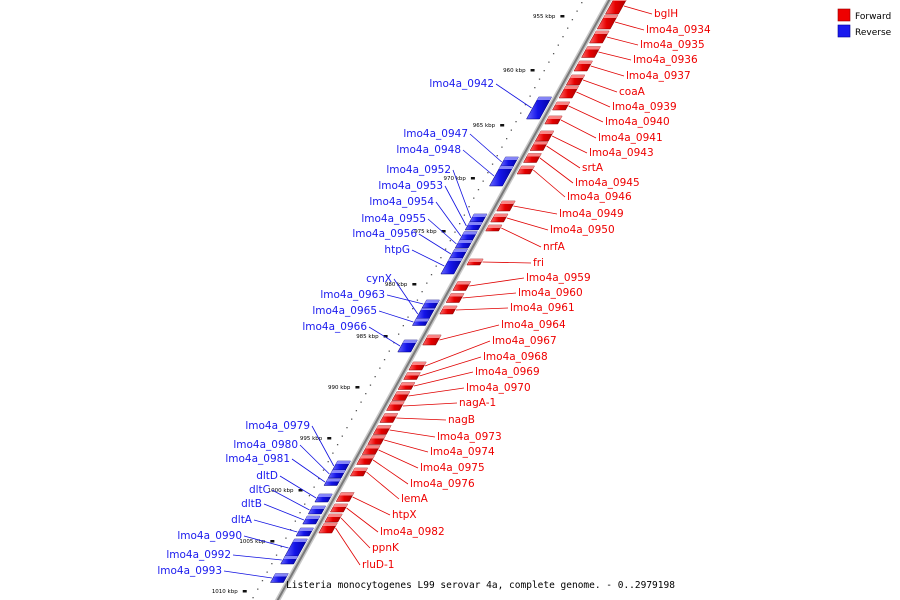 This screenshot has width=900, height=600. I want to click on gene-label-lmo4a-0935: lmo4a_0935, so click(672, 45).